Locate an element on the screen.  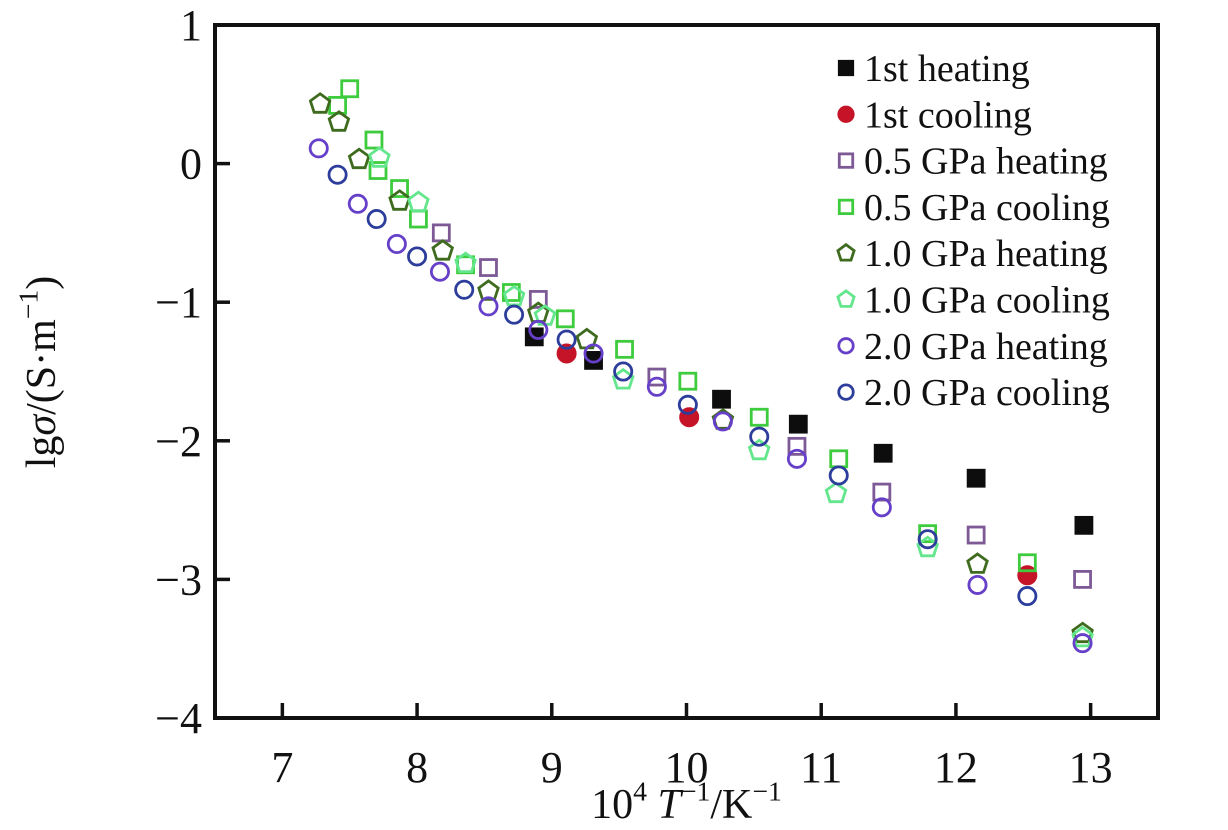
x-tick-label: 8 is located at coordinates (417, 767).